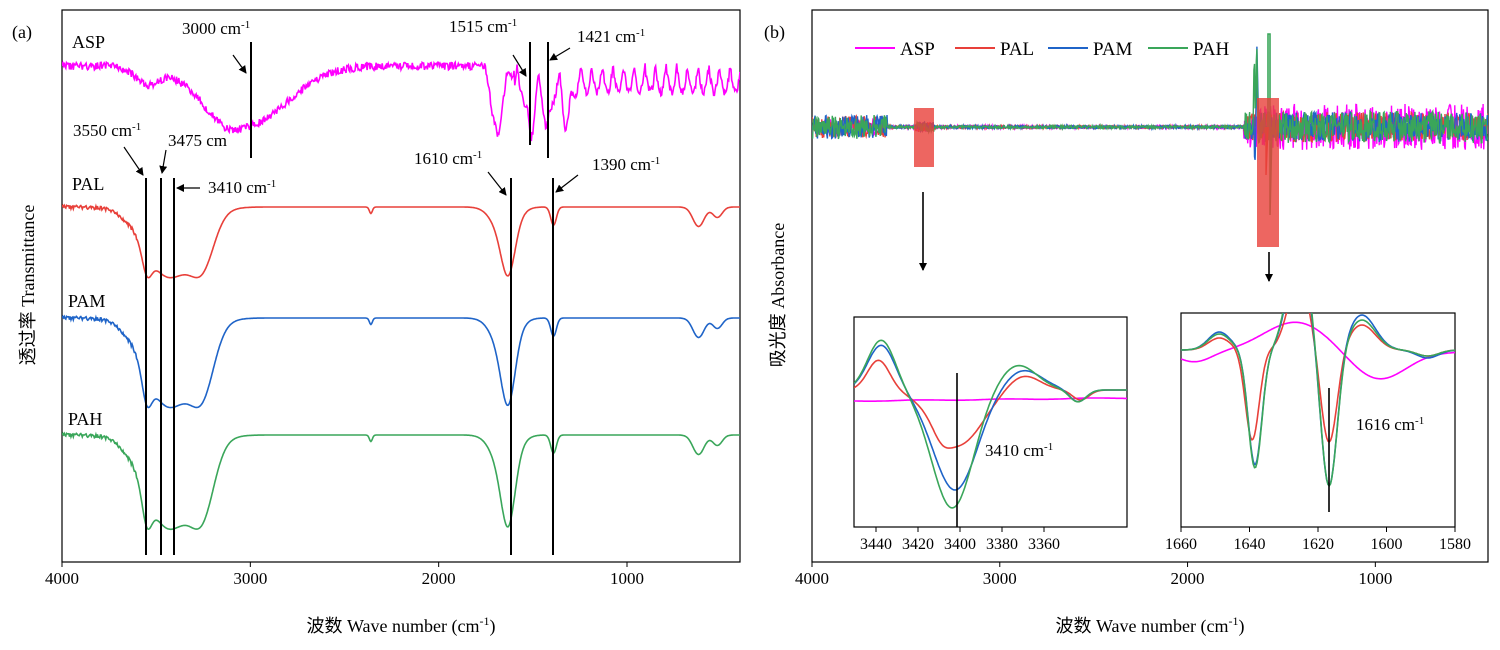 The height and width of the screenshot is (650, 1500). I want to click on inset-1-tick-label-3360: 3360, so click(1044, 544).